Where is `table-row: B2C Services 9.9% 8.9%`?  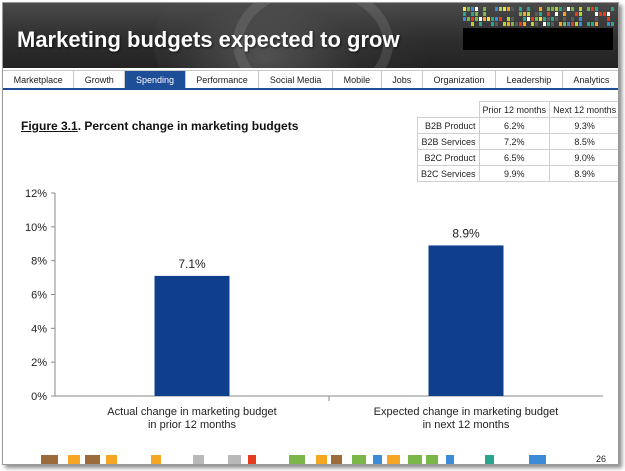
table-row: B2C Services 9.9% 8.9% is located at coordinates (517, 173).